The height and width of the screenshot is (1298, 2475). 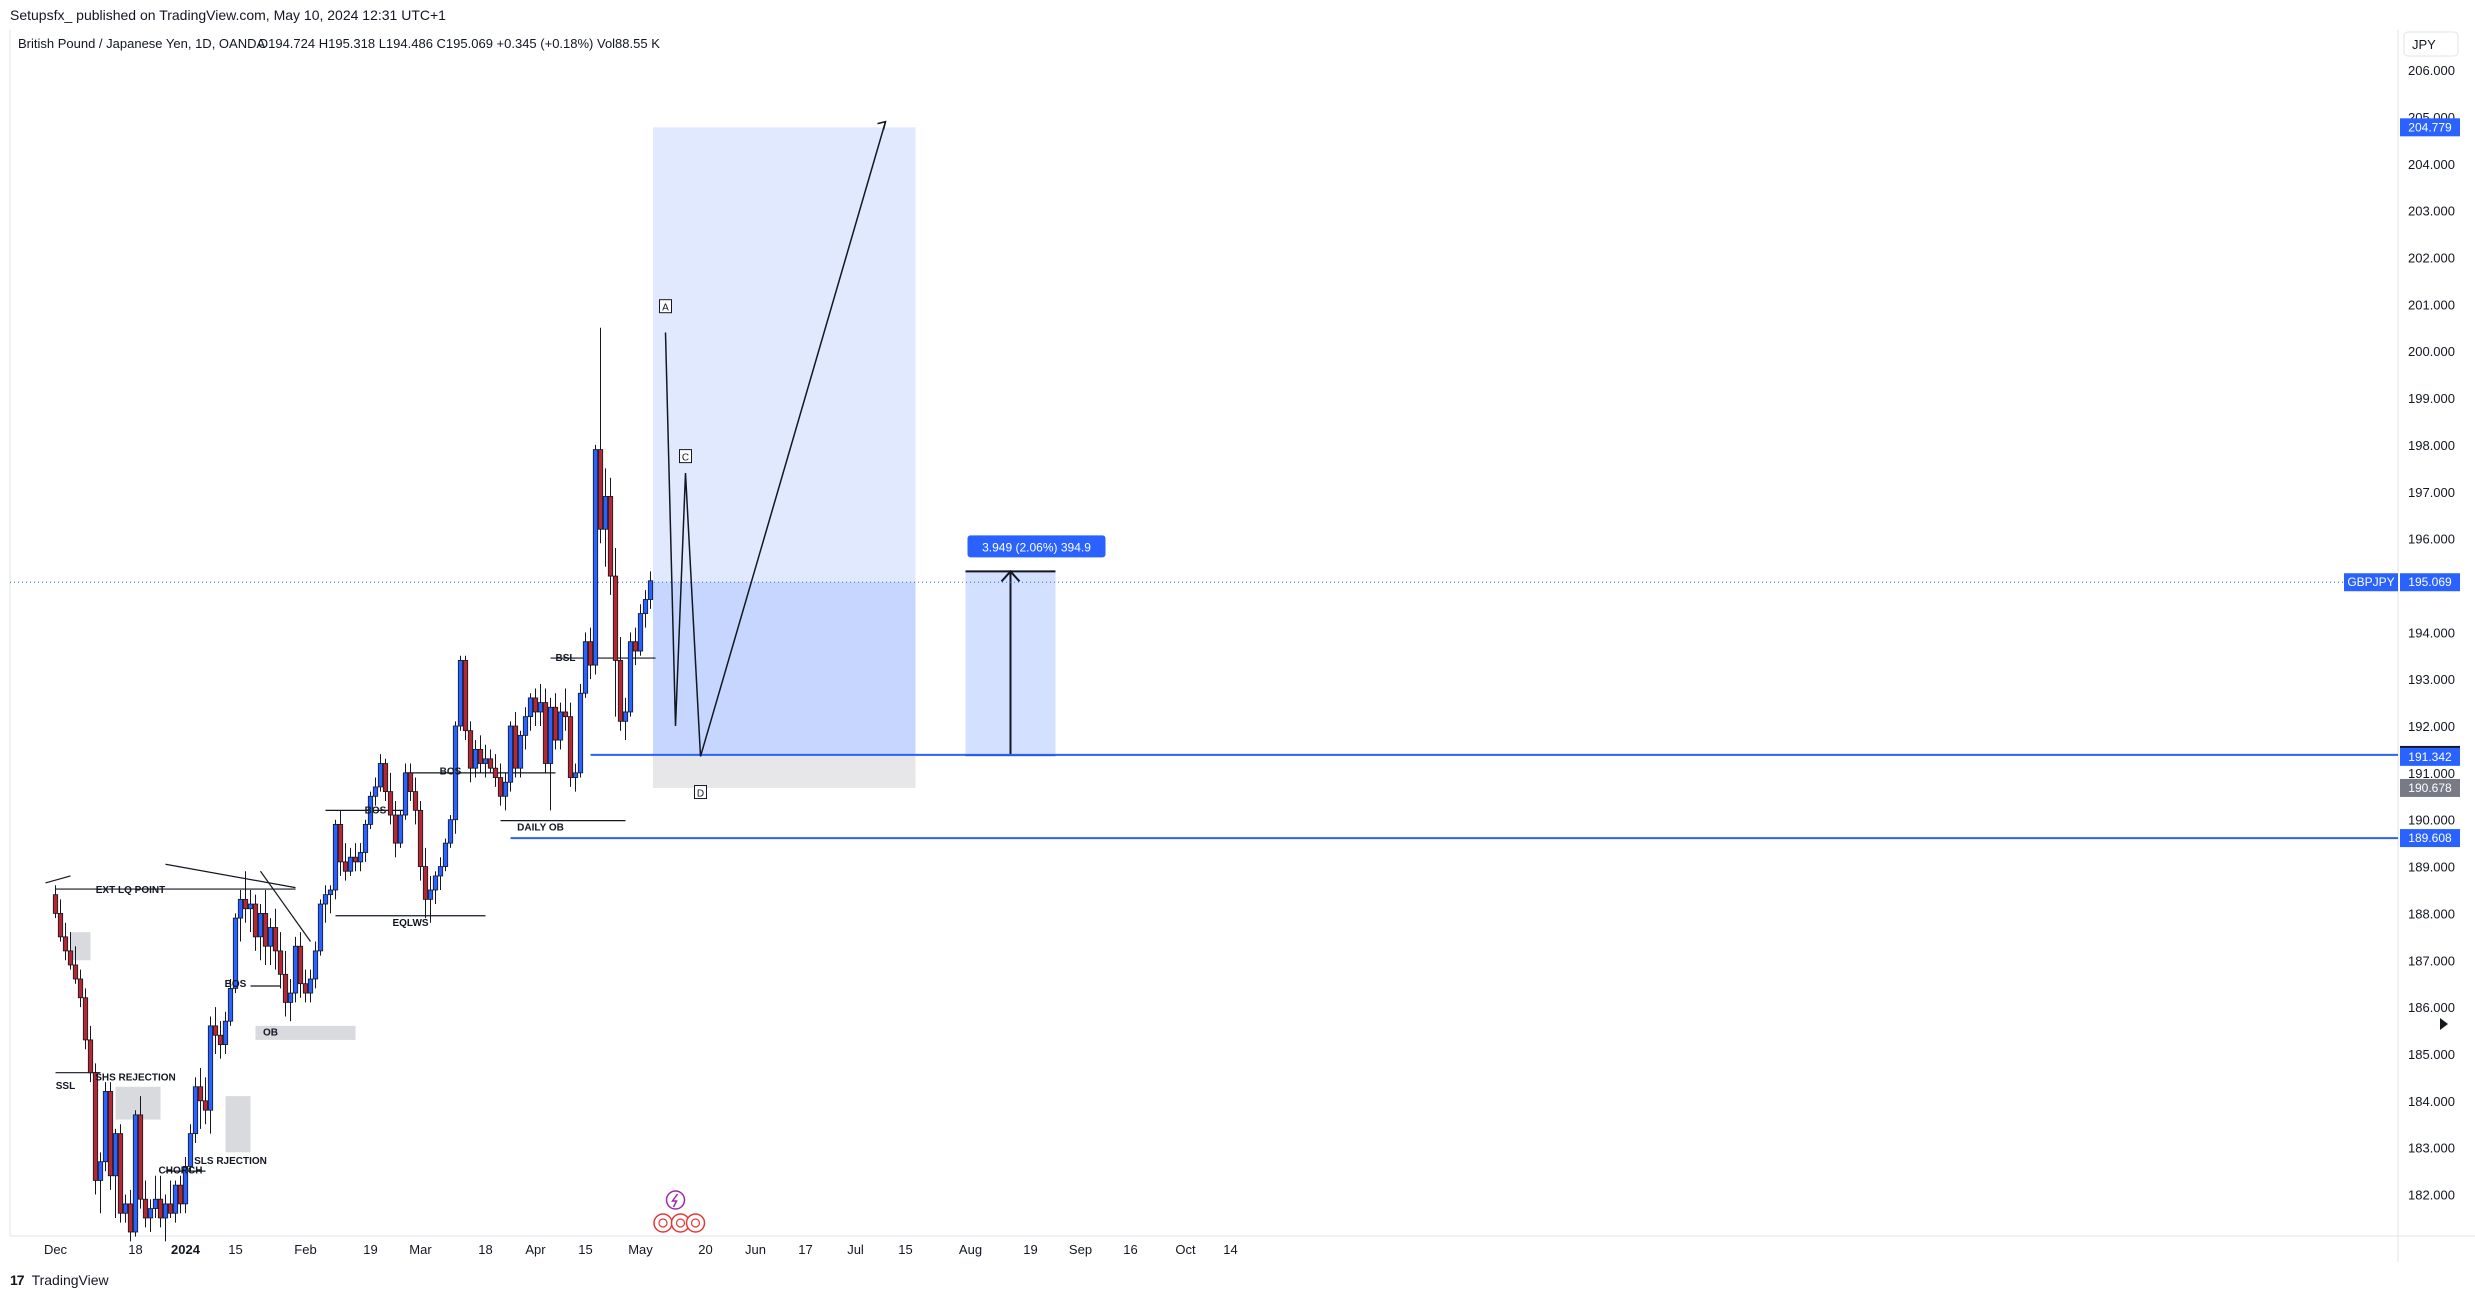 What do you see at coordinates (685, 458) in the screenshot?
I see `pattern-point-label: C` at bounding box center [685, 458].